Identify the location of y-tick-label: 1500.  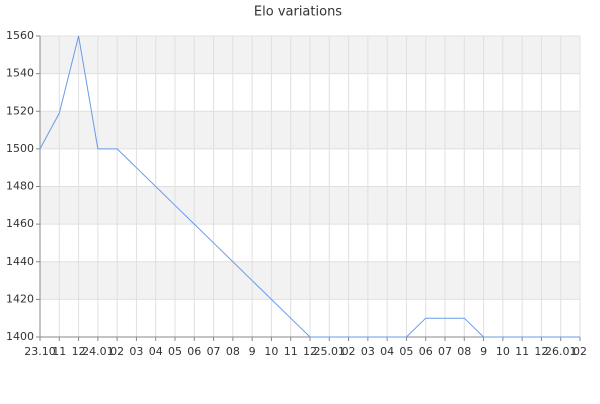
(20, 148).